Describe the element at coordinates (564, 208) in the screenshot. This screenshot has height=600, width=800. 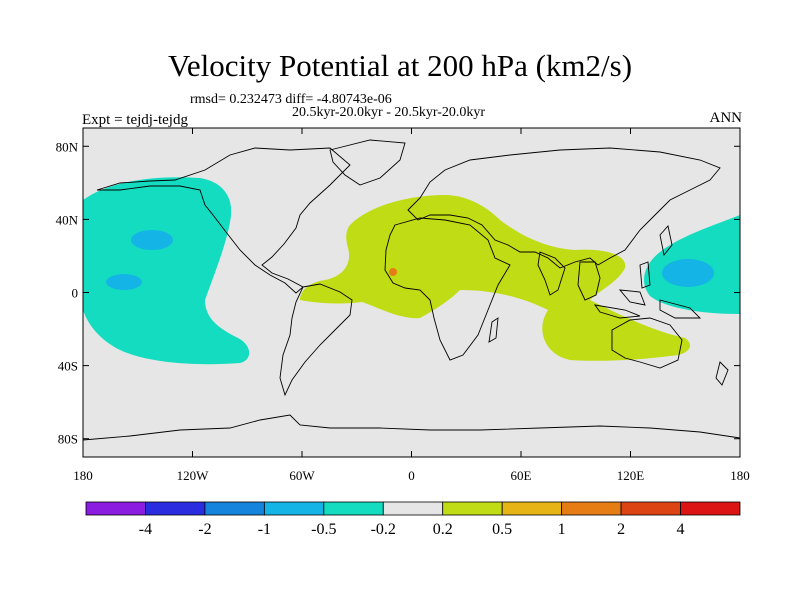
I see `coastline-eurasia` at that location.